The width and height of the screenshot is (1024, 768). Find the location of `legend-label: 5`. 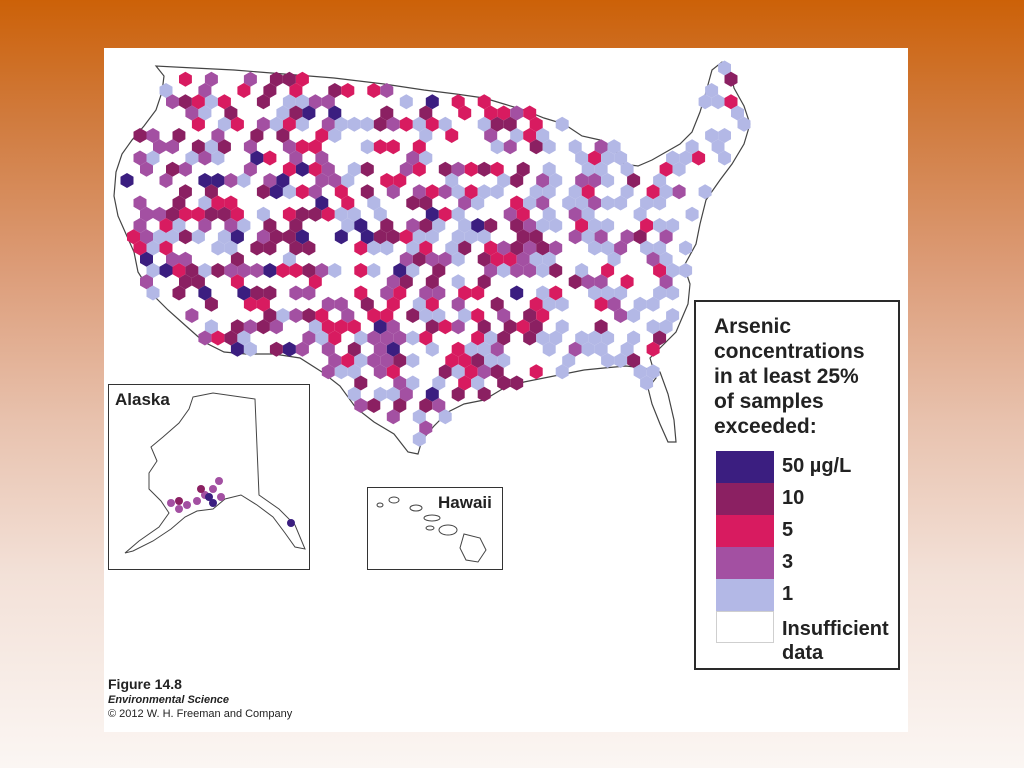

legend-label: 5 is located at coordinates (788, 530).